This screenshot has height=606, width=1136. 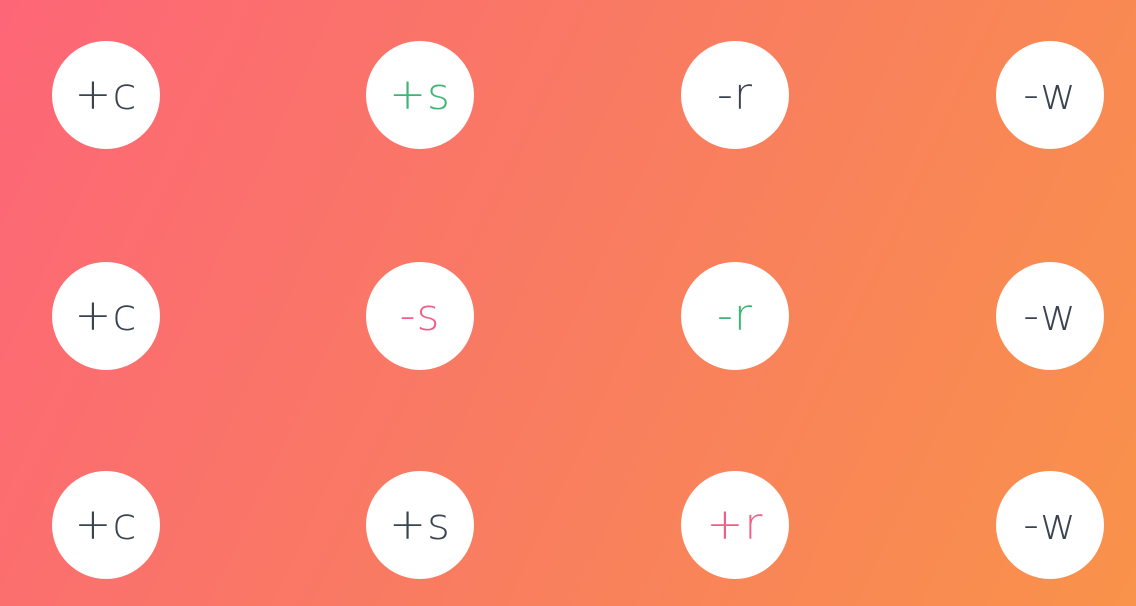 I want to click on toggle-row2-r: -r, so click(x=735, y=316).